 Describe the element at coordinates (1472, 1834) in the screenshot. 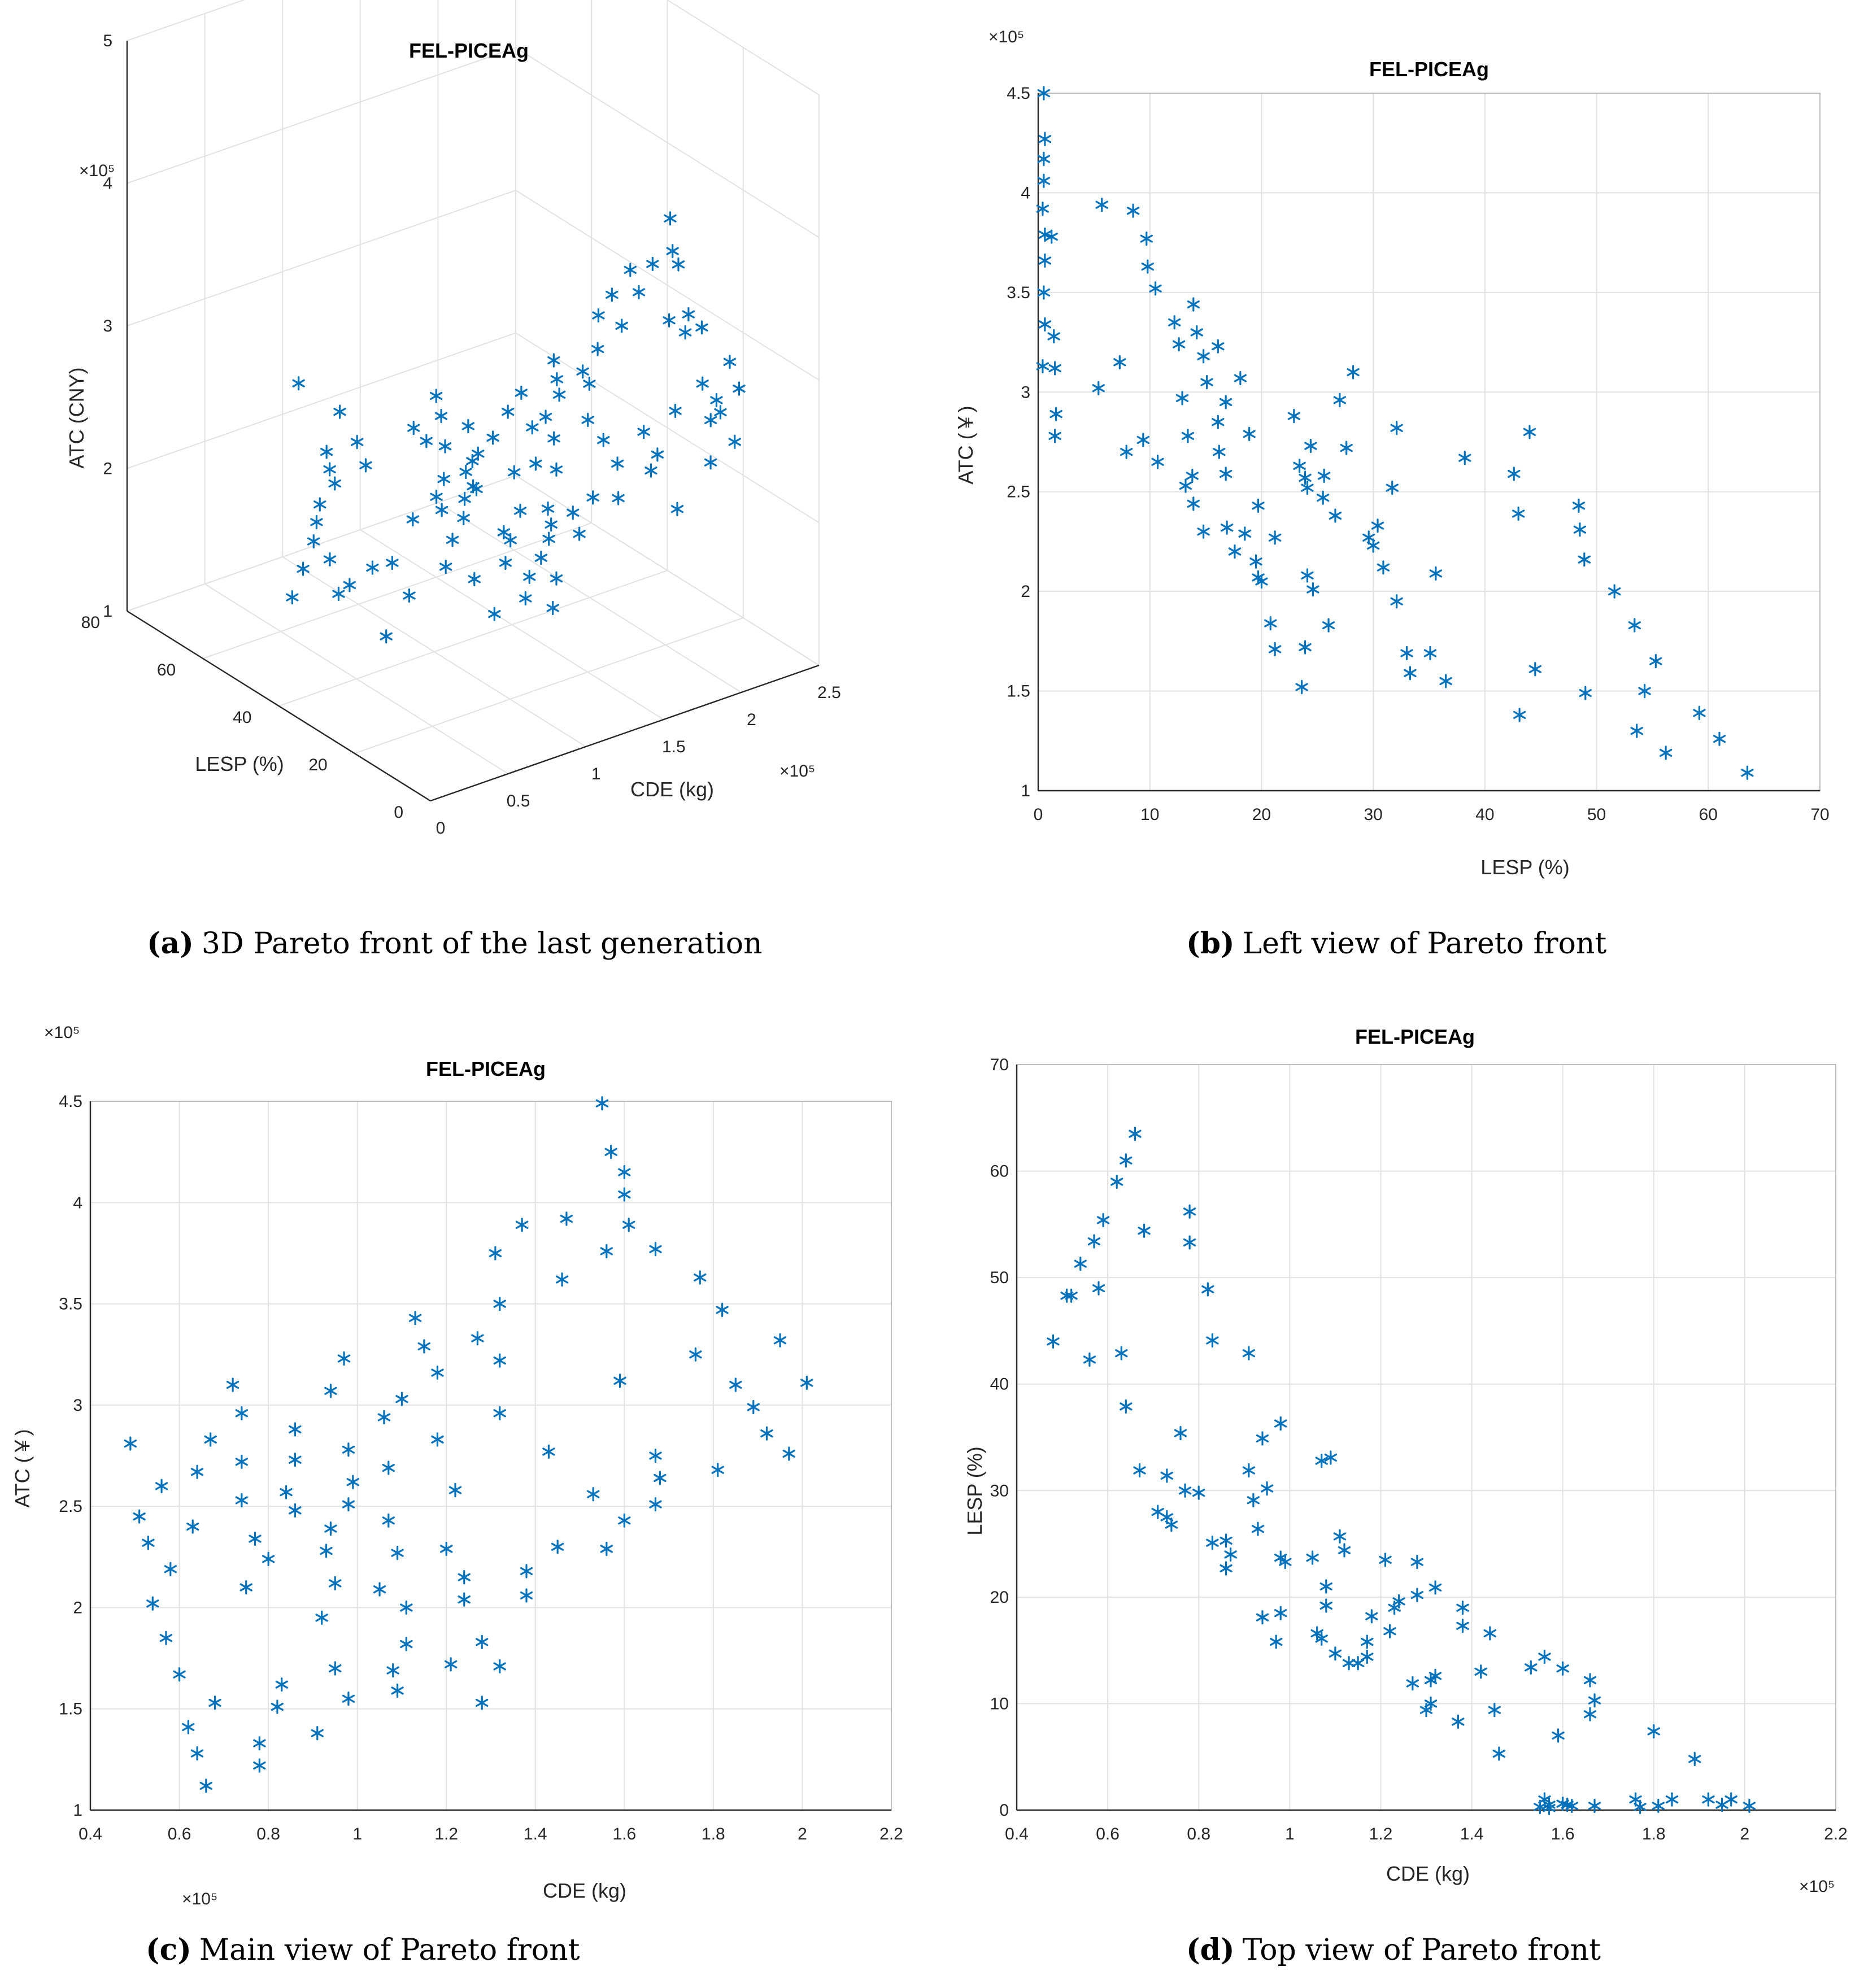

I see `d-x-tick-label: 1.4` at that location.